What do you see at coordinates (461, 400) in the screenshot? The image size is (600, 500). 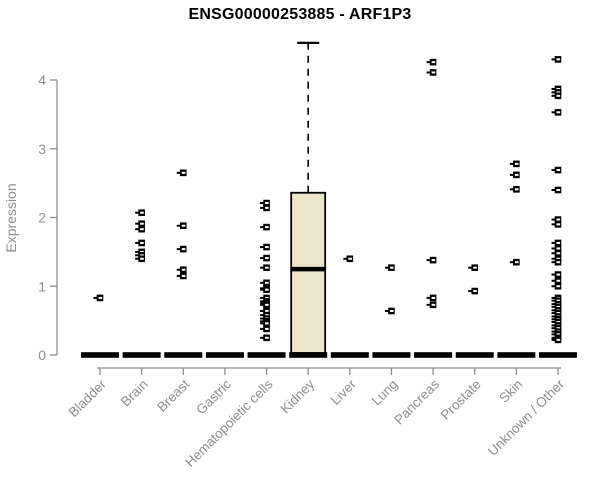 I see `x-tick-label: Prostate` at bounding box center [461, 400].